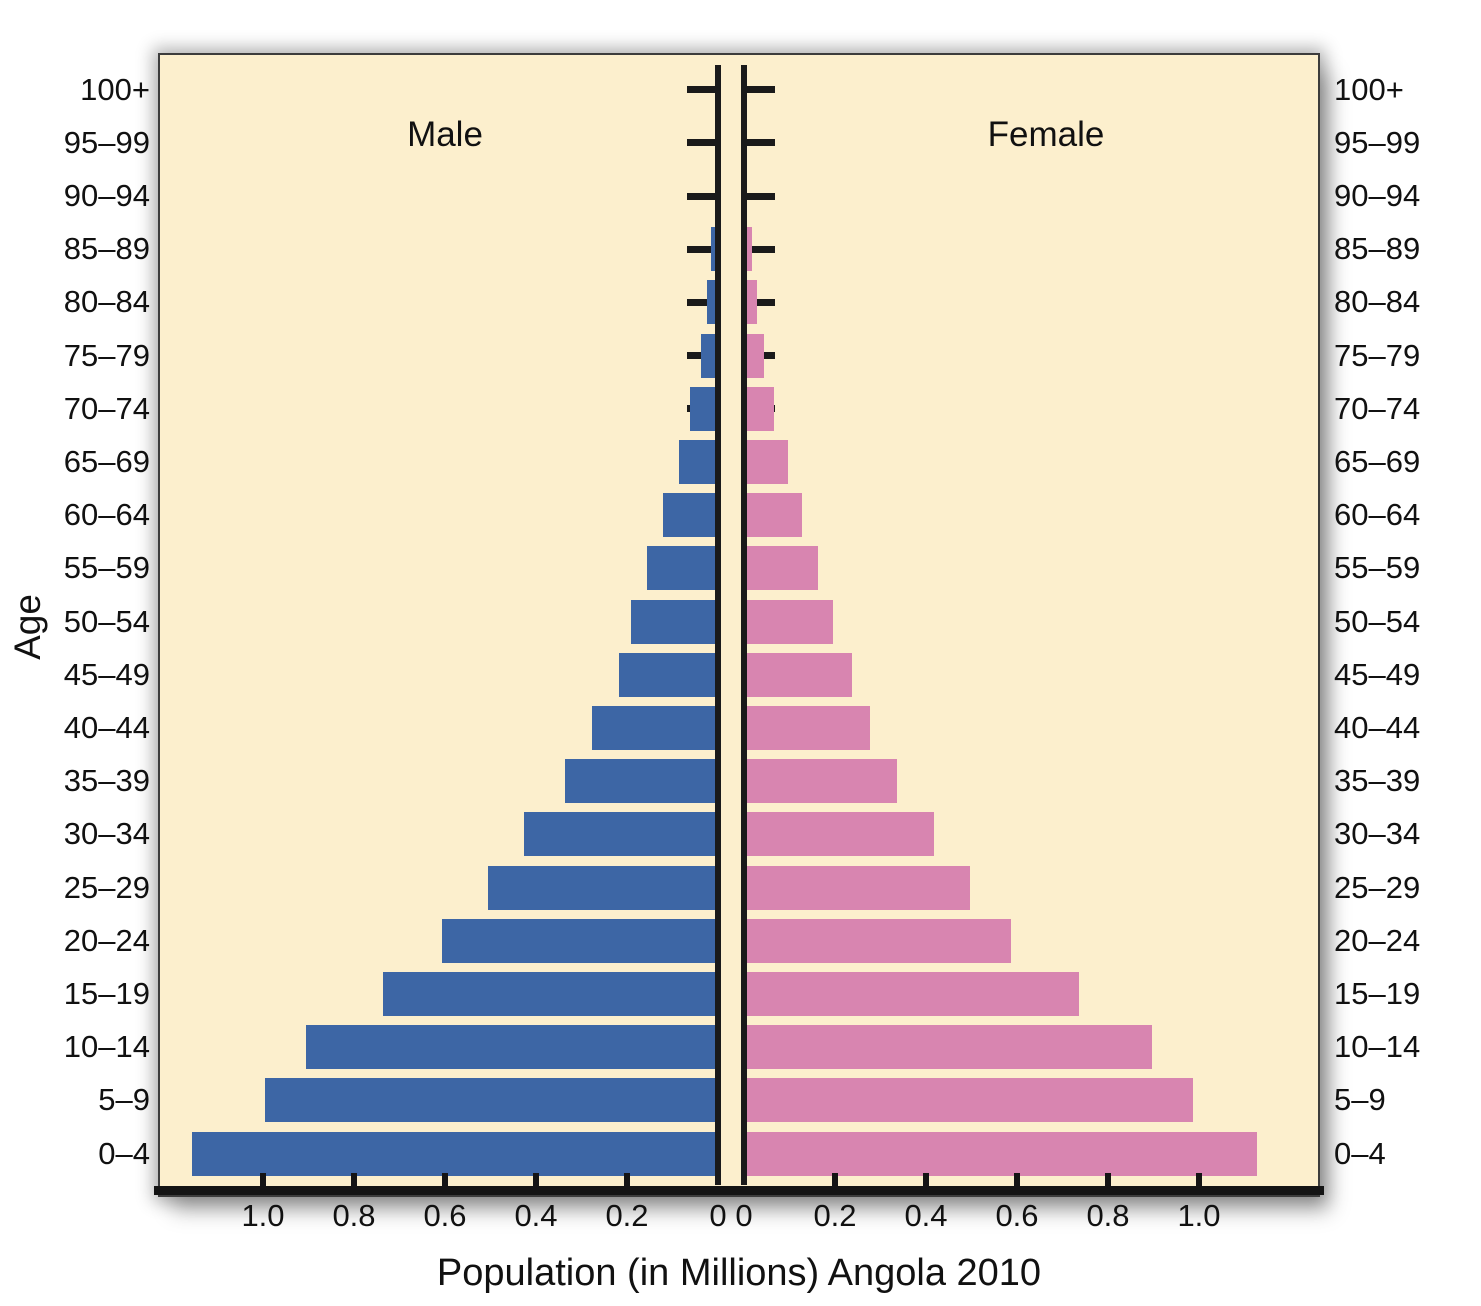 This screenshot has width=1481, height=1306. Describe the element at coordinates (106, 355) in the screenshot. I see `age-label-left-75–79: 75–79` at that location.